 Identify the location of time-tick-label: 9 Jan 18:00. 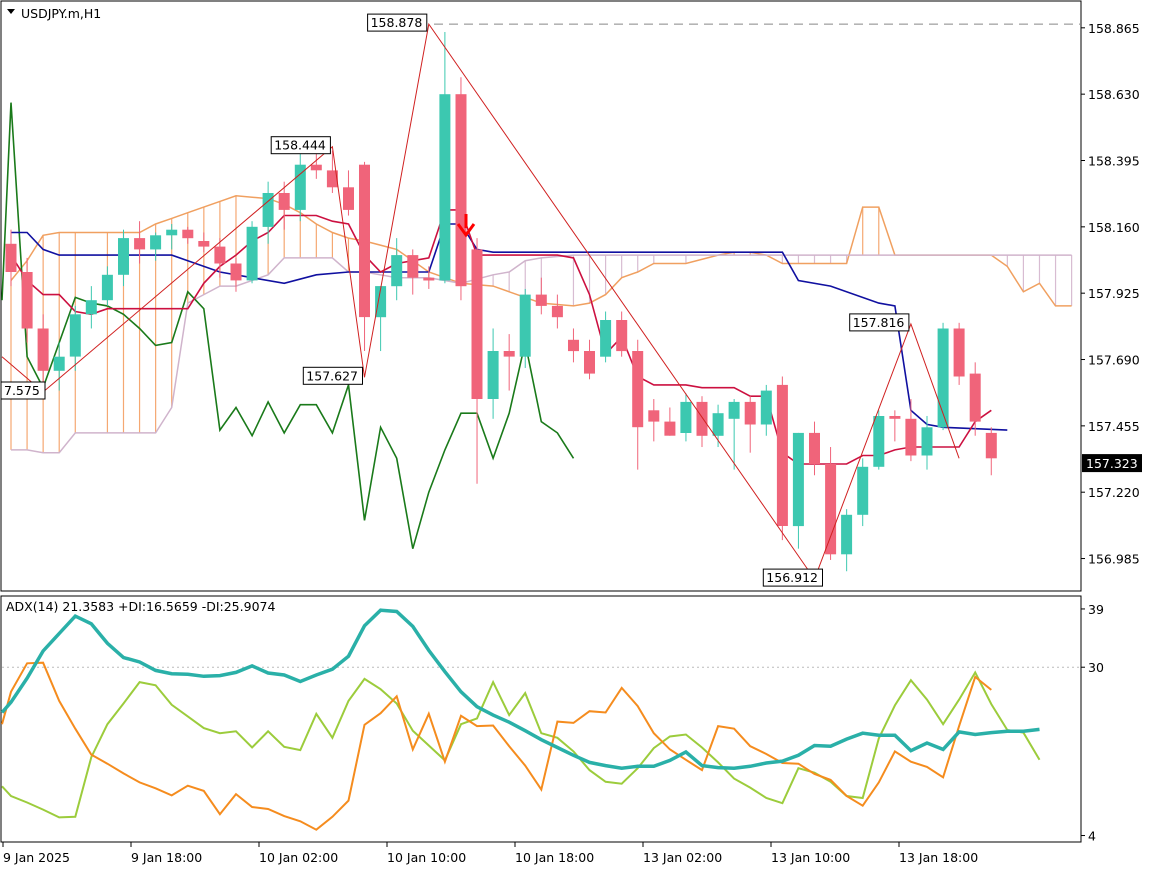
(166, 857).